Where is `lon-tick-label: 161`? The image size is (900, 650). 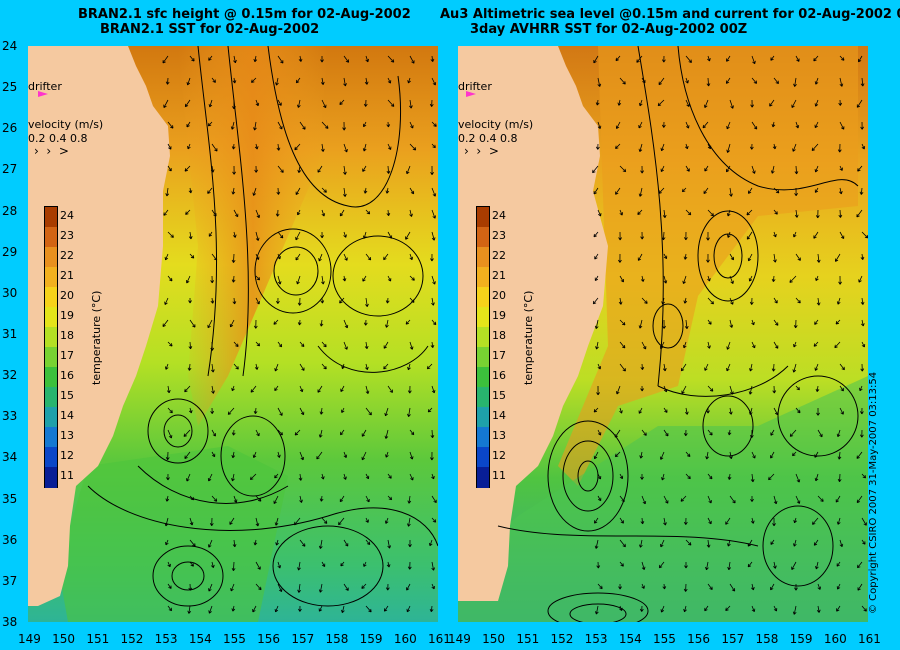
lon-tick-label: 161 is located at coordinates (439, 639).